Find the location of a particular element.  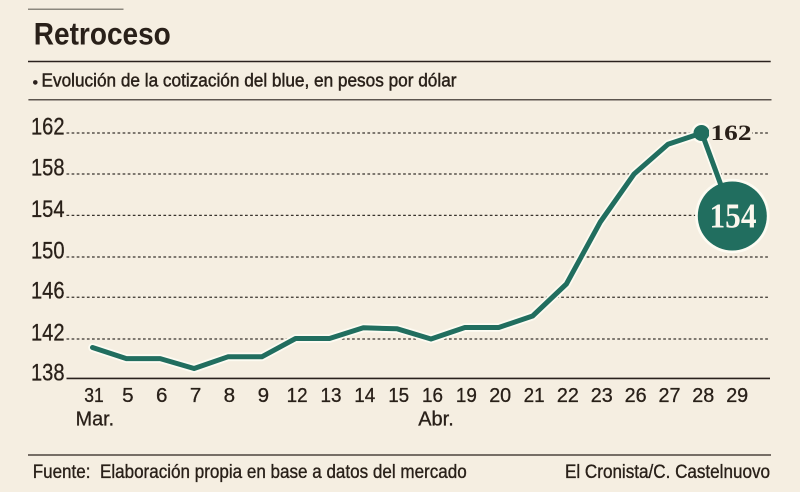

svg-text: 14 is located at coordinates (364, 395).